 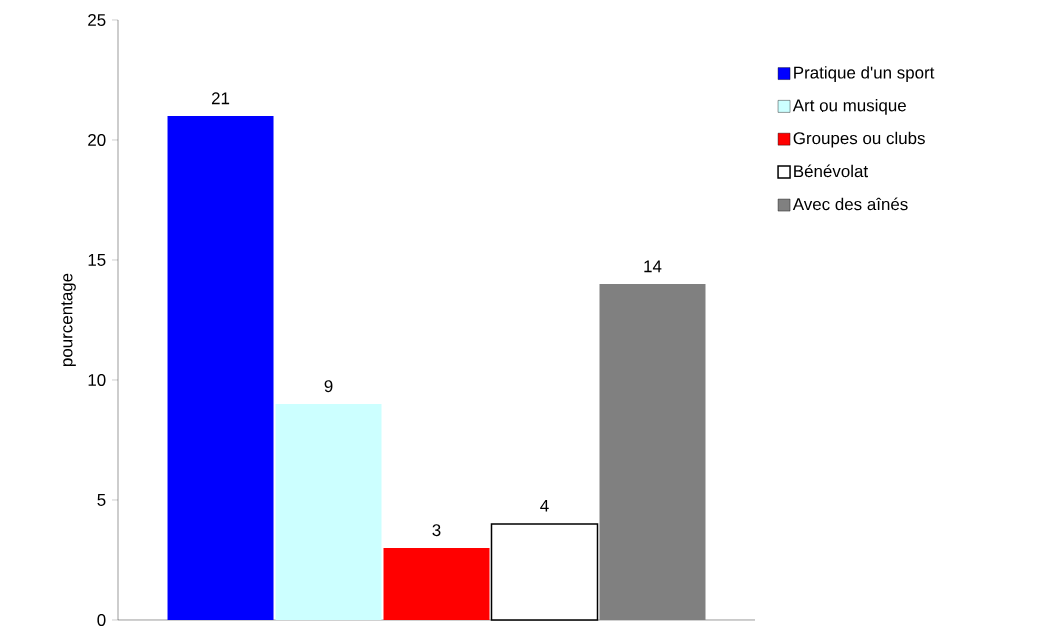 What do you see at coordinates (544, 505) in the screenshot?
I see `data-label: 4` at bounding box center [544, 505].